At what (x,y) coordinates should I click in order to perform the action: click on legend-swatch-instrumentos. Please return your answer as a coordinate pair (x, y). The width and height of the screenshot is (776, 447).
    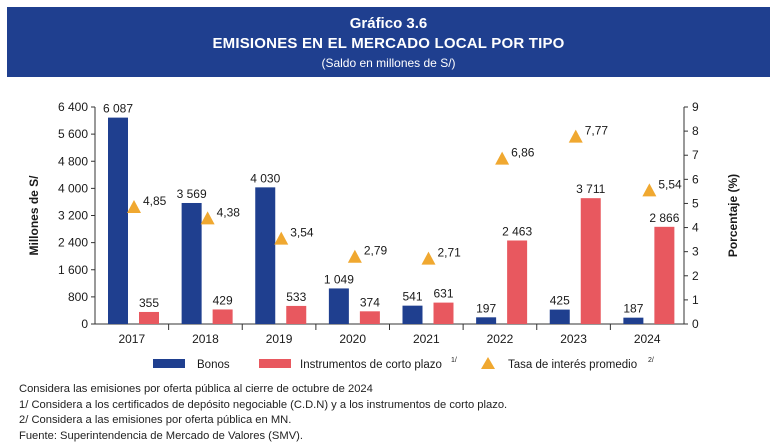
    Looking at the image, I should click on (275, 363).